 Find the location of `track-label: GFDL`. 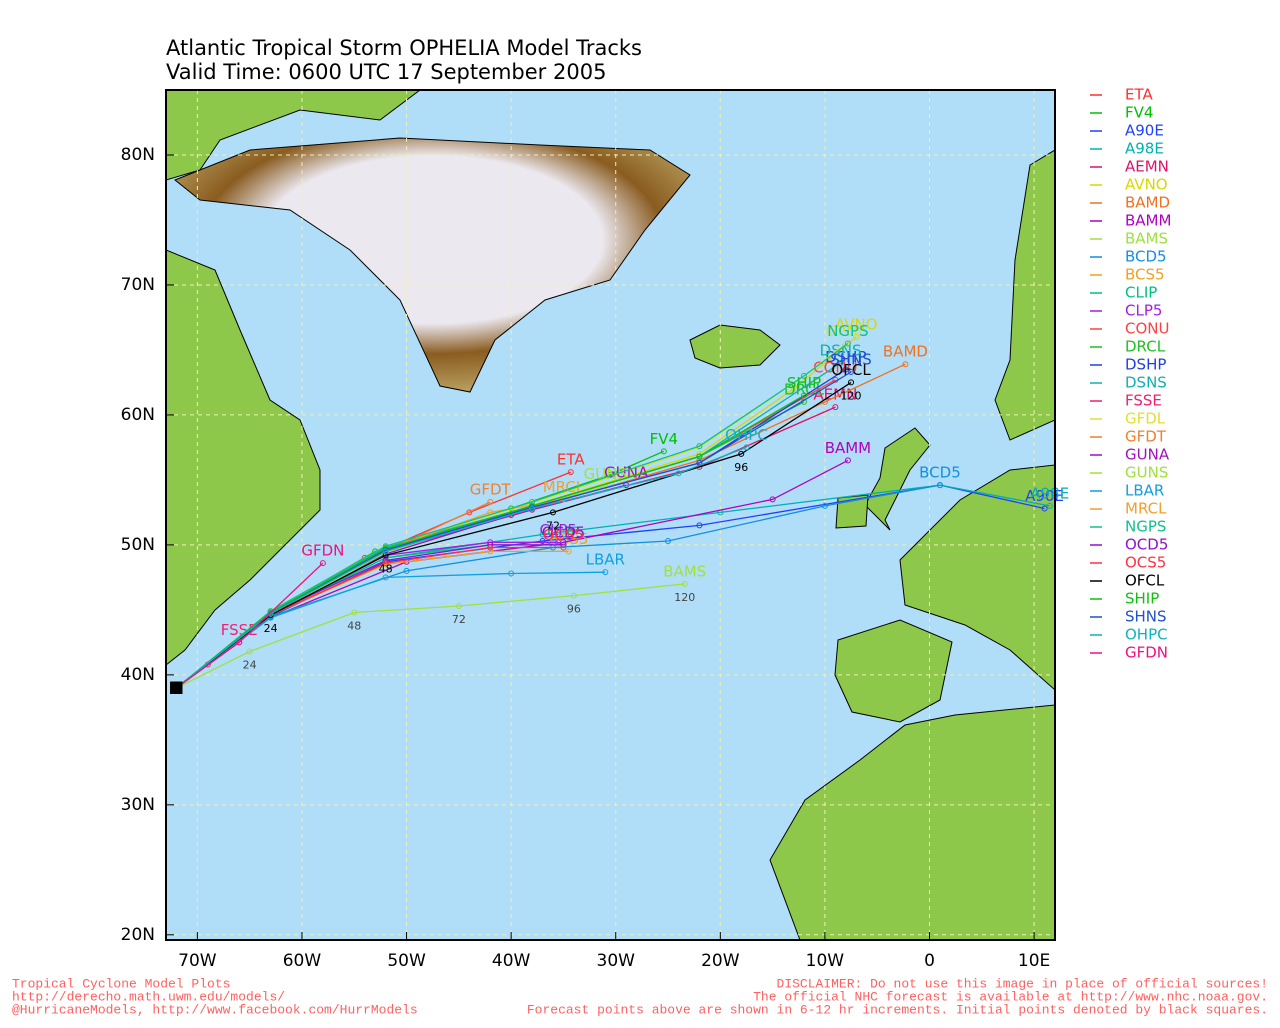

track-label: GFDL is located at coordinates (846, 331).